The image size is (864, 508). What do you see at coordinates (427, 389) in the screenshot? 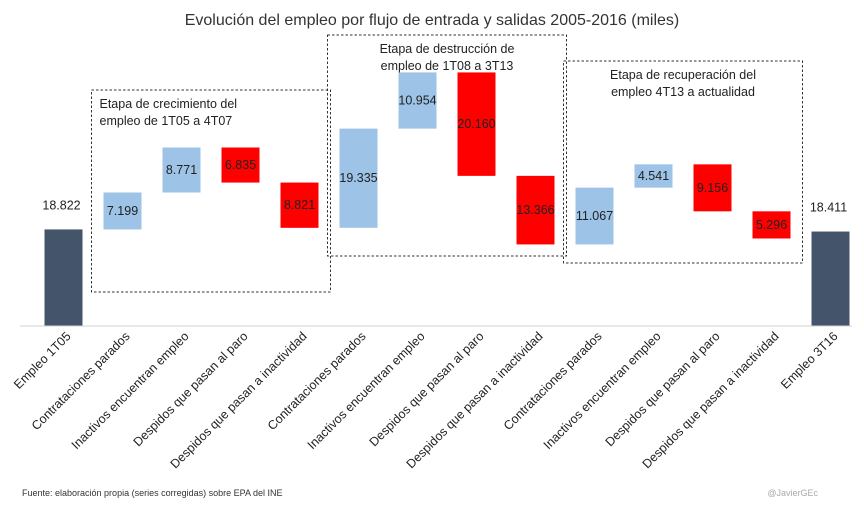
I see `x-tick-label-8: Despidos que pasan al paro` at bounding box center [427, 389].